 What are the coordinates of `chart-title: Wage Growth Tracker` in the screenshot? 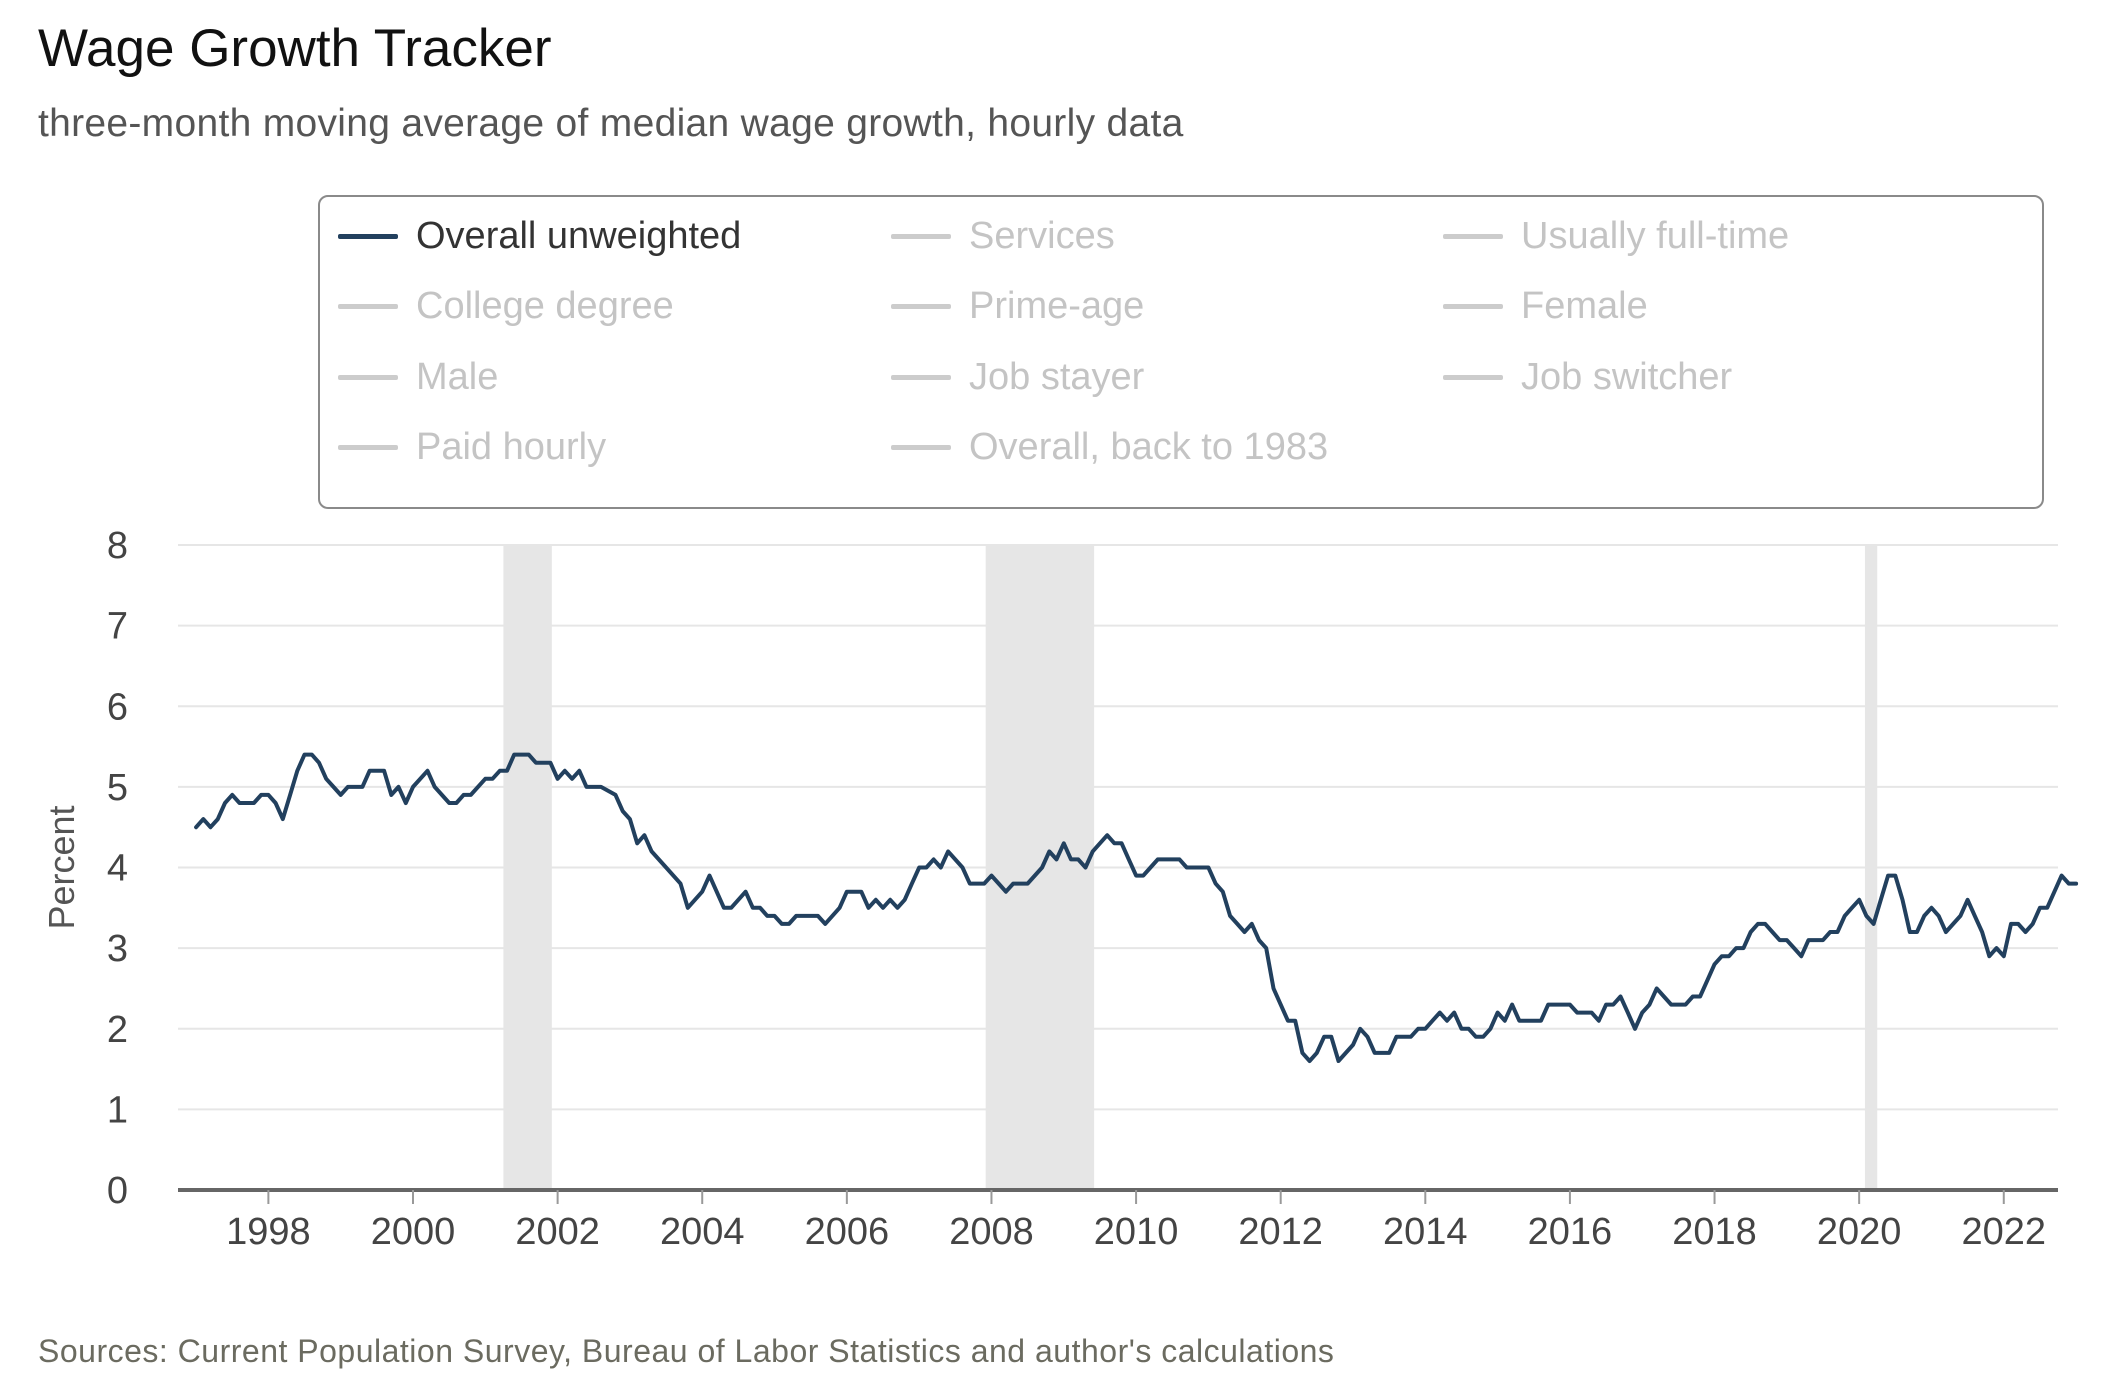 It's located at (295, 48).